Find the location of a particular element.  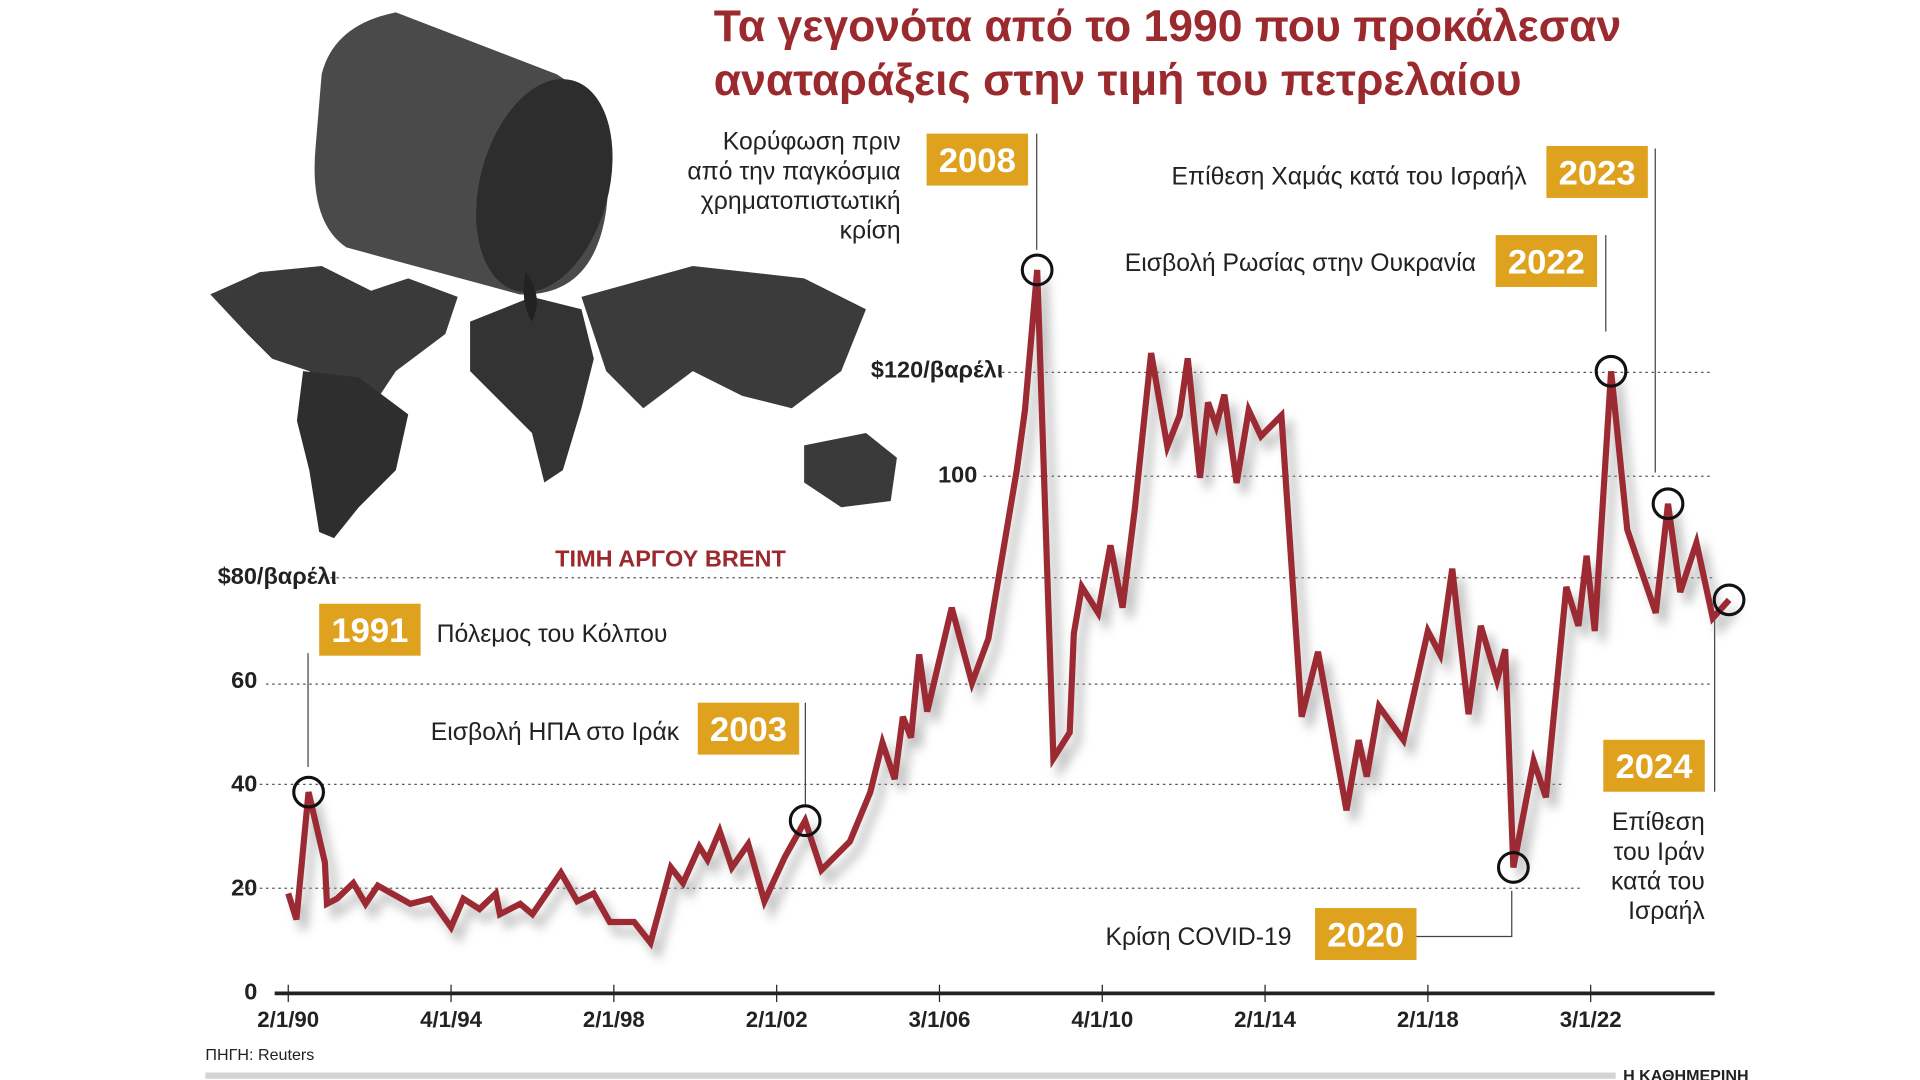

badge-2020 is located at coordinates (1366, 934).